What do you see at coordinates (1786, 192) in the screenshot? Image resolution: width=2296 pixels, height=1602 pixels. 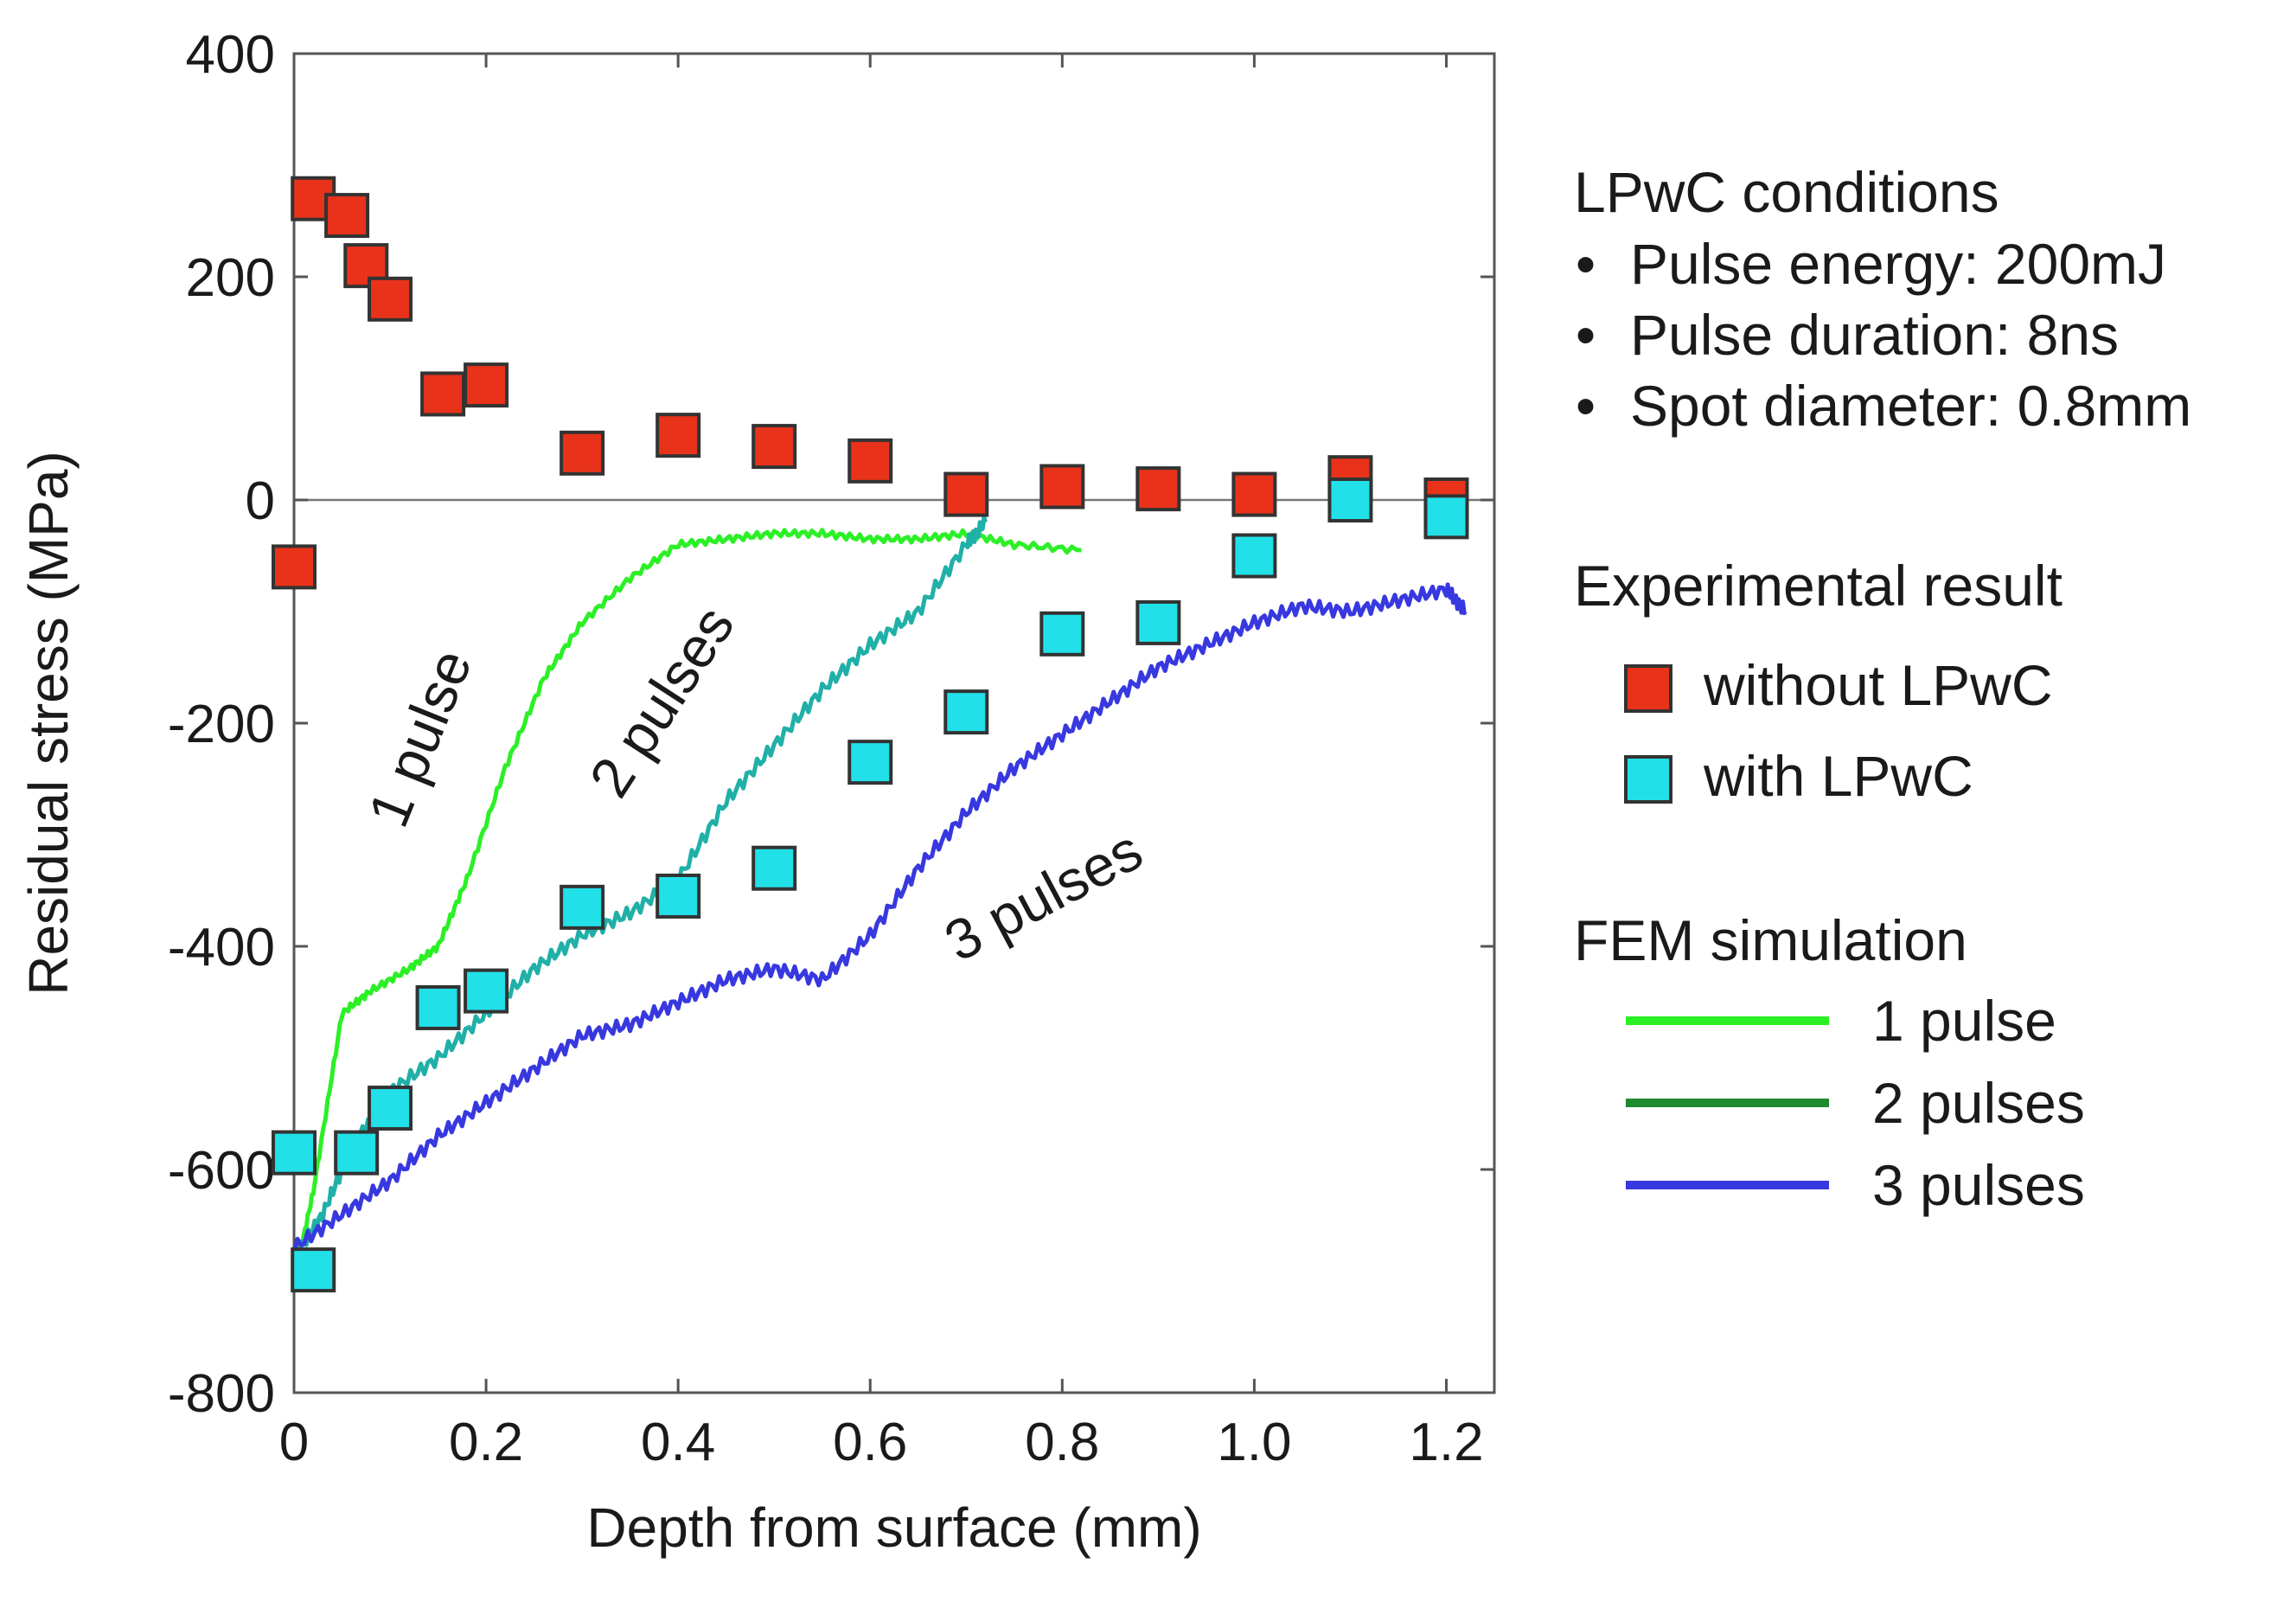 I see `legend-conditions-title: LPwC conditions` at bounding box center [1786, 192].